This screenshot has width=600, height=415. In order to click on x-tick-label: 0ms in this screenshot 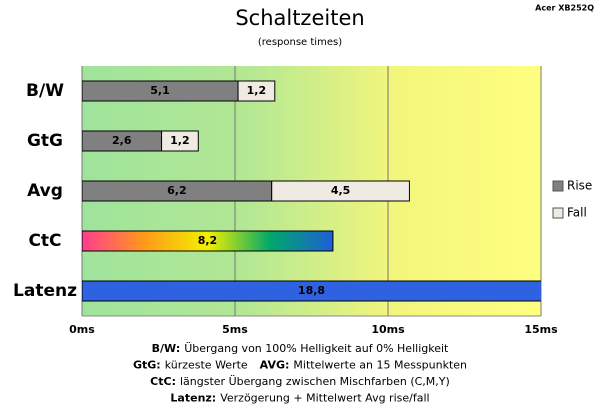, I will do `click(82, 329)`.